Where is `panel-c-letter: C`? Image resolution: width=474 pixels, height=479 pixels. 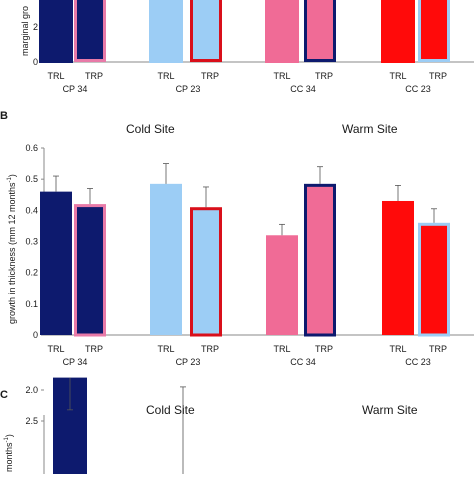 panel-c-letter: C is located at coordinates (4, 395).